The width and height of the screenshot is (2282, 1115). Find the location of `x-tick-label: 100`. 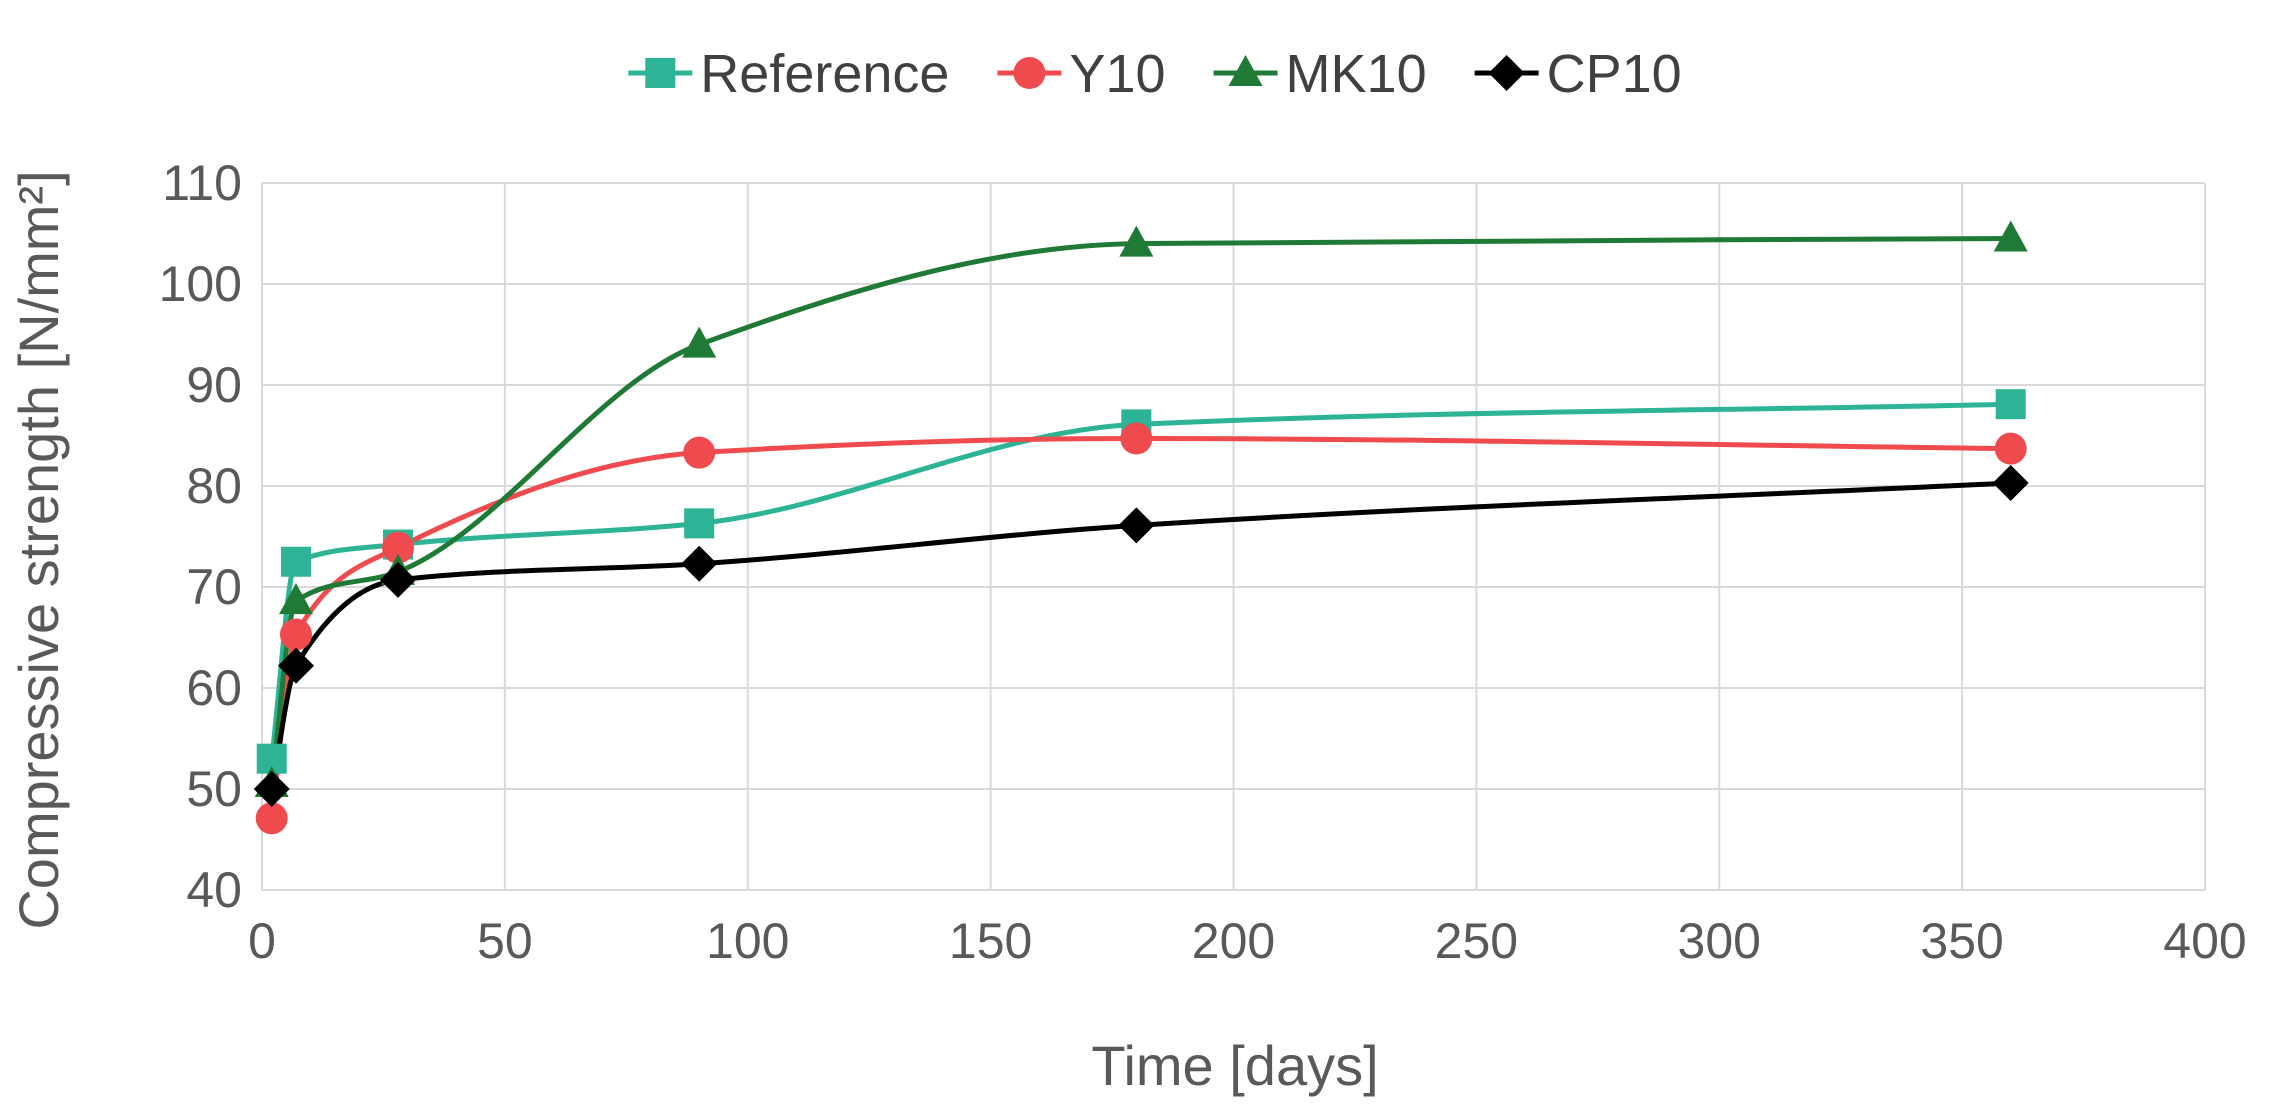

x-tick-label: 100 is located at coordinates (747, 941).